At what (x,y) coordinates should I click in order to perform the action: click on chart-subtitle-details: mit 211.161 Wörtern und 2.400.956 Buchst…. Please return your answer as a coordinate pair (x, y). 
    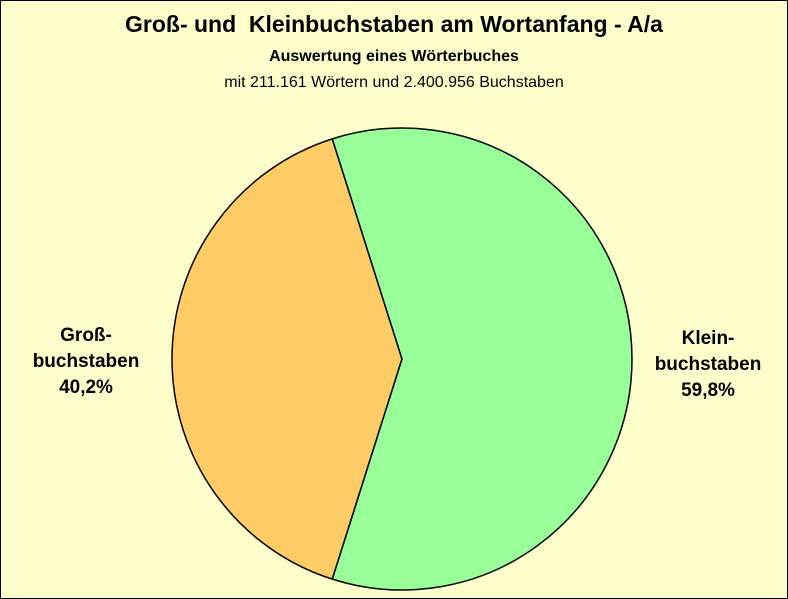
    Looking at the image, I should click on (394, 82).